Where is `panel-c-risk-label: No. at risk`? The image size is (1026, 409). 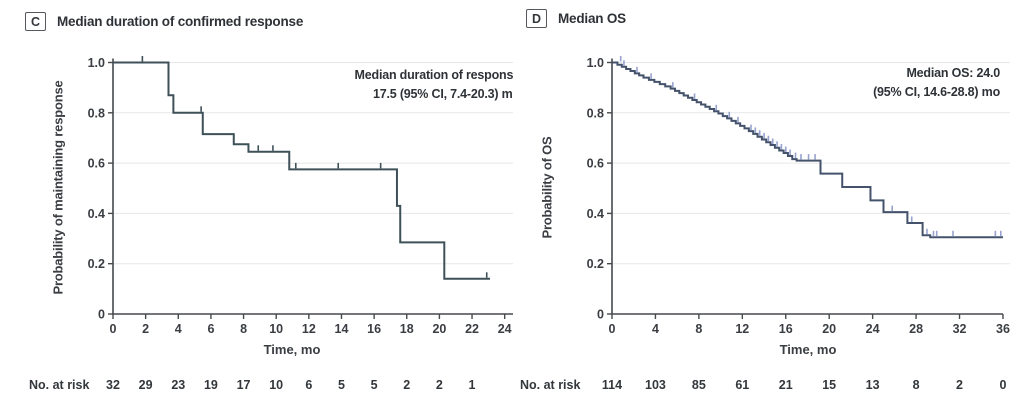
panel-c-risk-label: No. at risk is located at coordinates (59, 385).